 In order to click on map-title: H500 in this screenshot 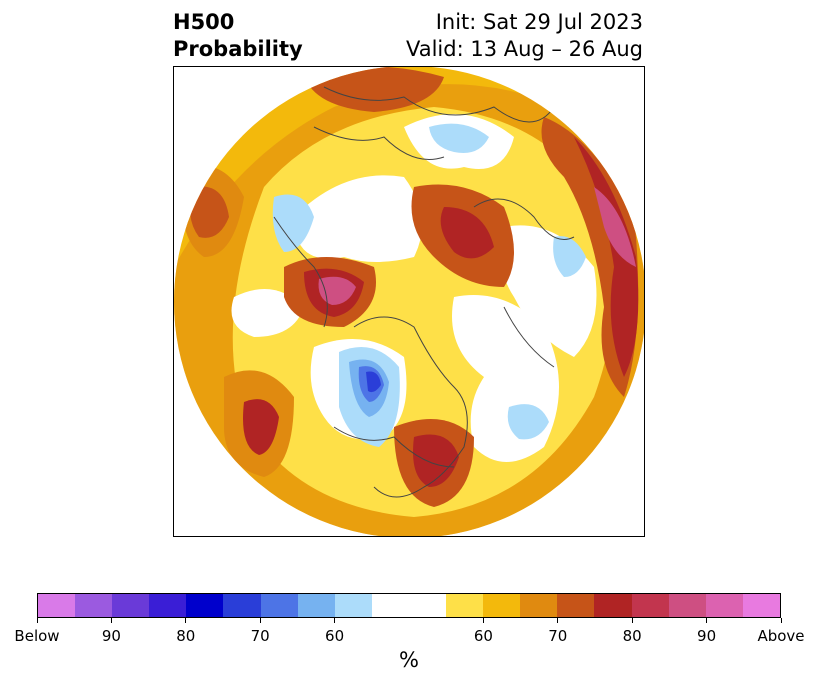, I will do `click(204, 22)`.